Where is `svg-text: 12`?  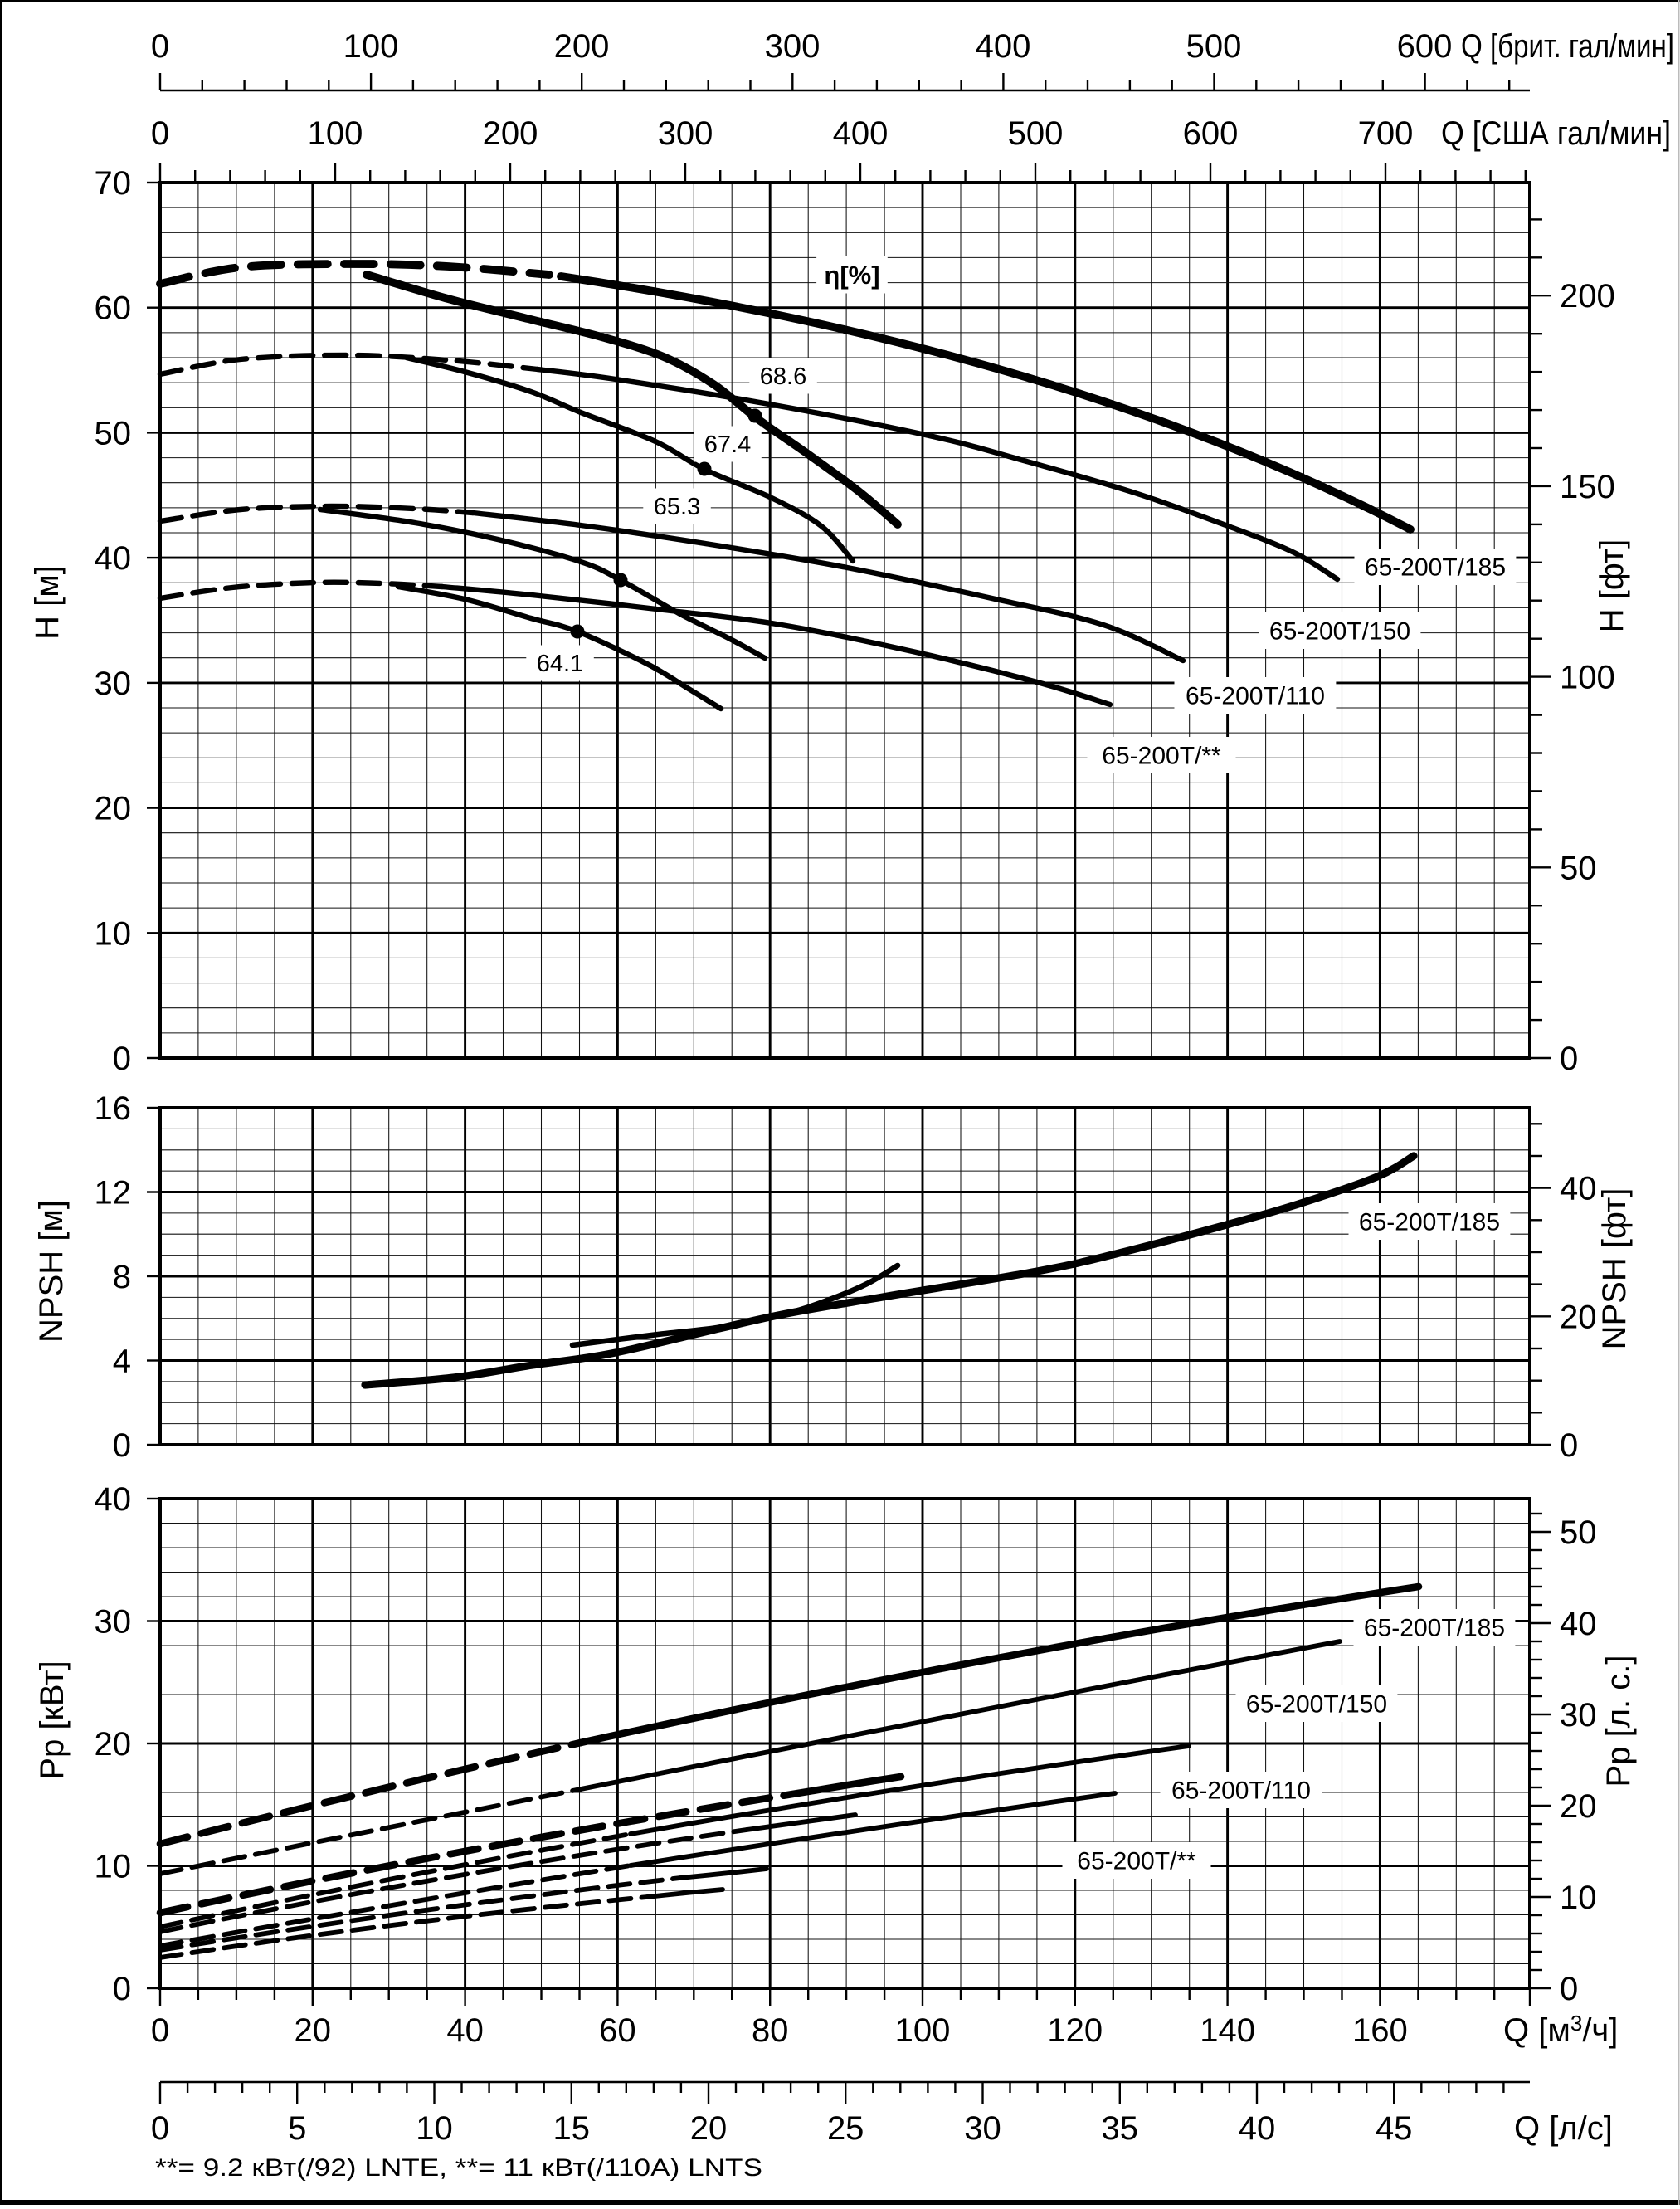 svg-text: 12 is located at coordinates (113, 1194).